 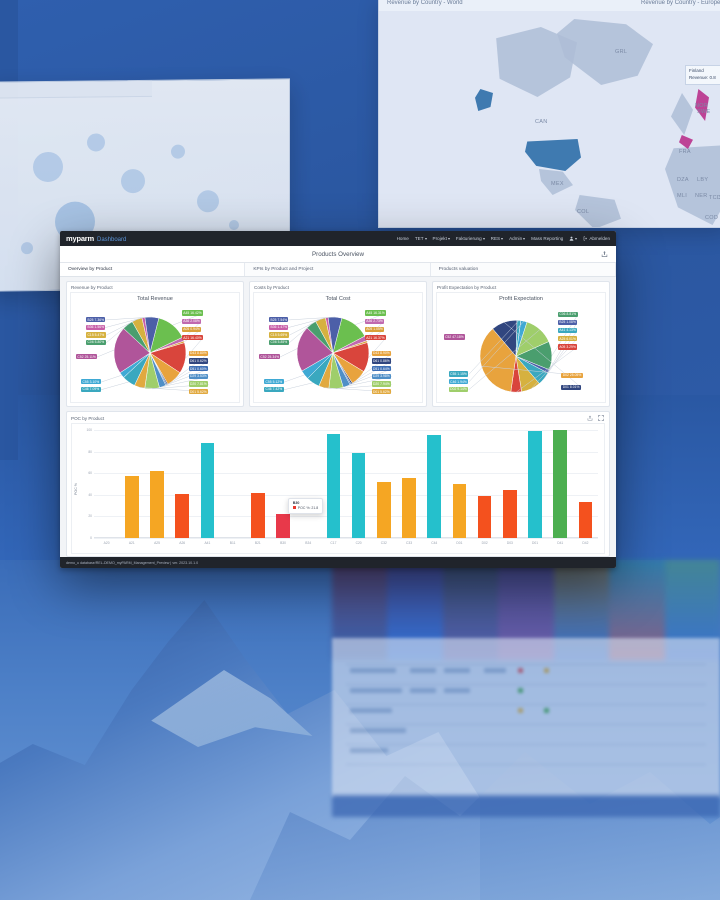 What do you see at coordinates (459, 543) in the screenshot?
I see `x-axis-tick: D01` at bounding box center [459, 543].